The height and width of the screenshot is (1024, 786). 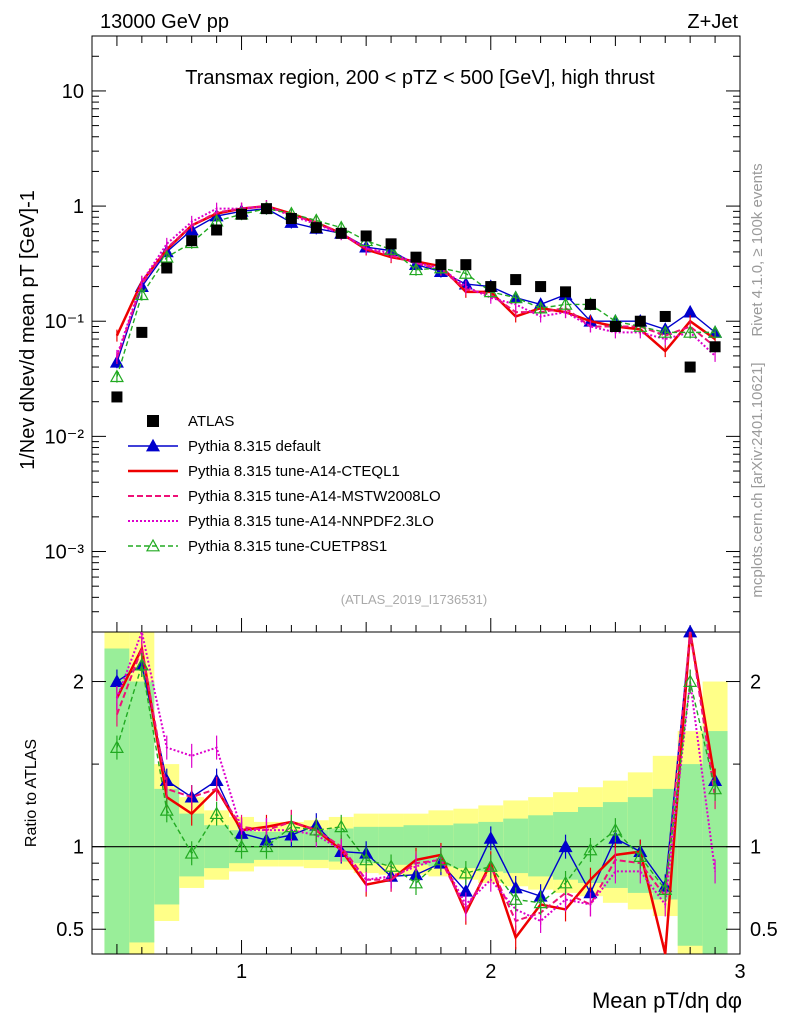 What do you see at coordinates (65, 322) in the screenshot?
I see `y-tick-label: 10⁻¹` at bounding box center [65, 322].